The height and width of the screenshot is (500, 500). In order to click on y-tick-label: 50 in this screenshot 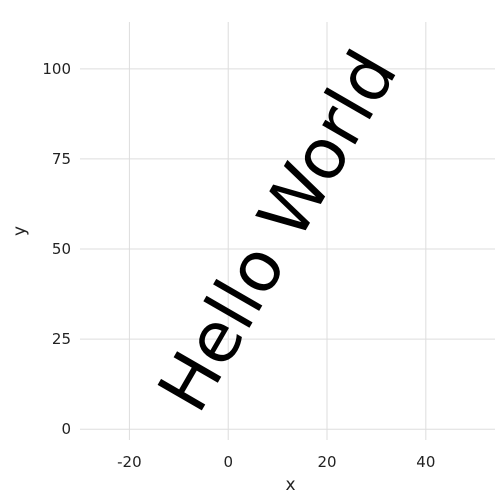, I will do `click(61, 249)`.